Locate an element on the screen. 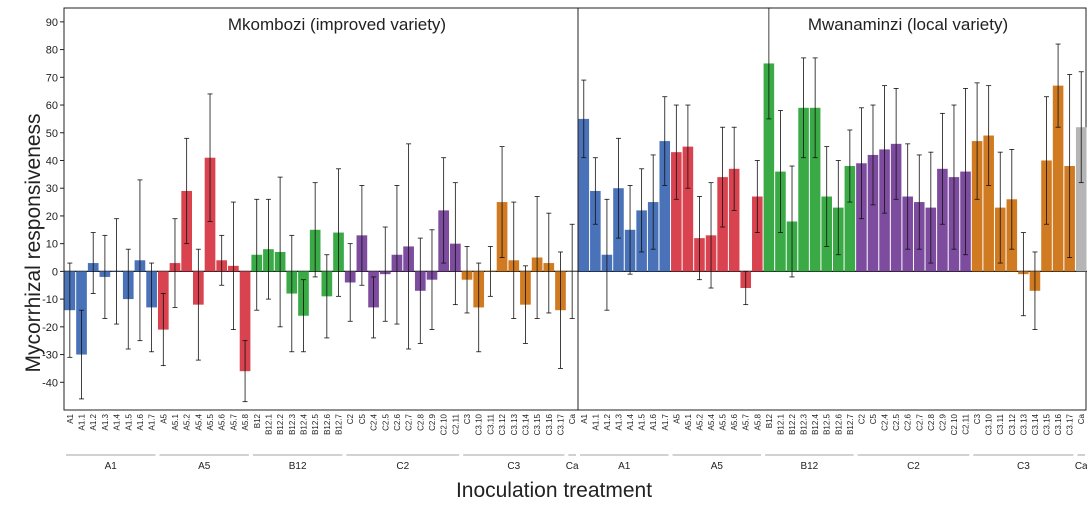  category-label: C2.4 is located at coordinates (885, 421).